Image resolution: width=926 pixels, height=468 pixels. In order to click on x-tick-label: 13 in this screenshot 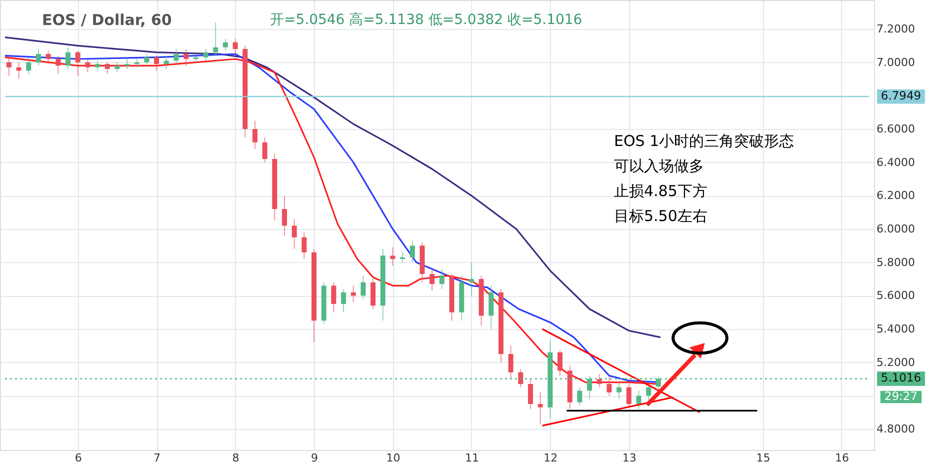, I will do `click(629, 458)`.